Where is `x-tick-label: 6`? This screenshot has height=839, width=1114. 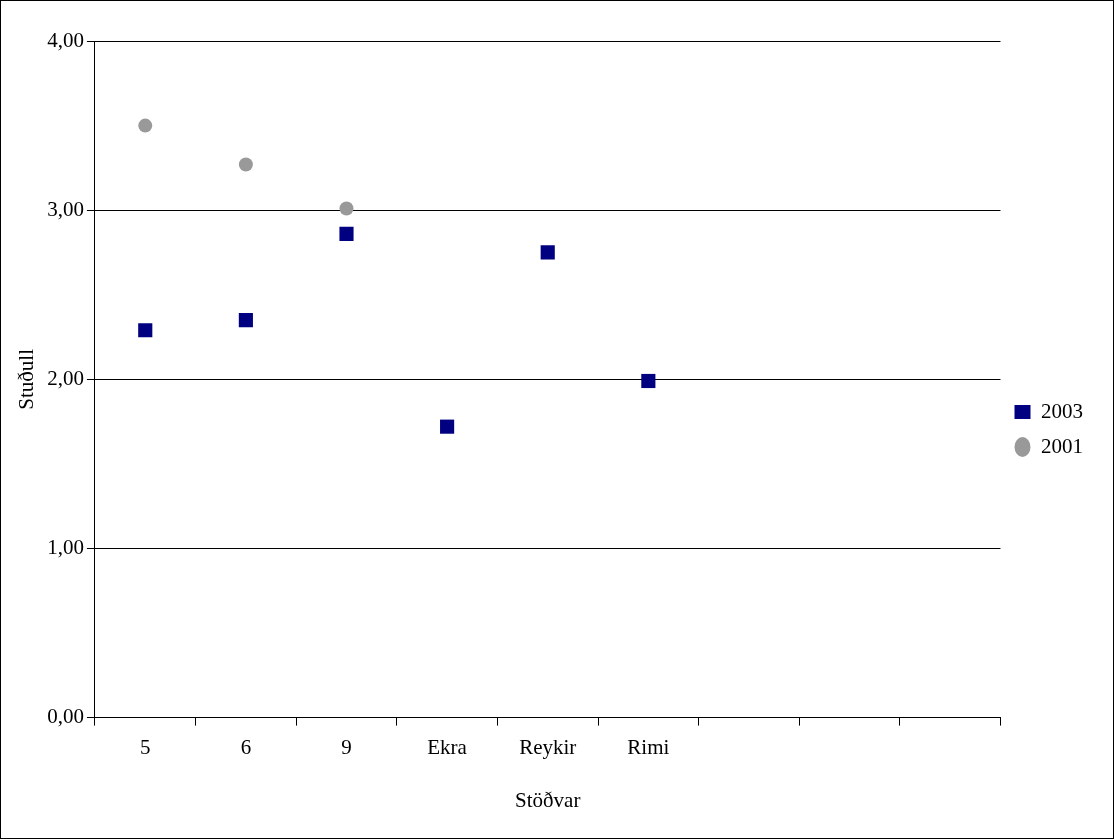
x-tick-label: 6 is located at coordinates (246, 746).